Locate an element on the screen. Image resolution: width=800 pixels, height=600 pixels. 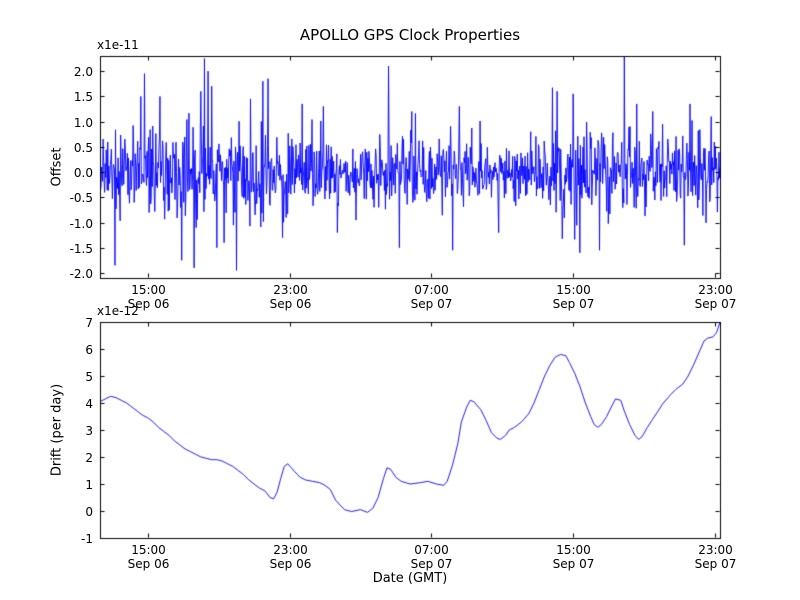
y-tick-label: 1.0 is located at coordinates (83, 122).